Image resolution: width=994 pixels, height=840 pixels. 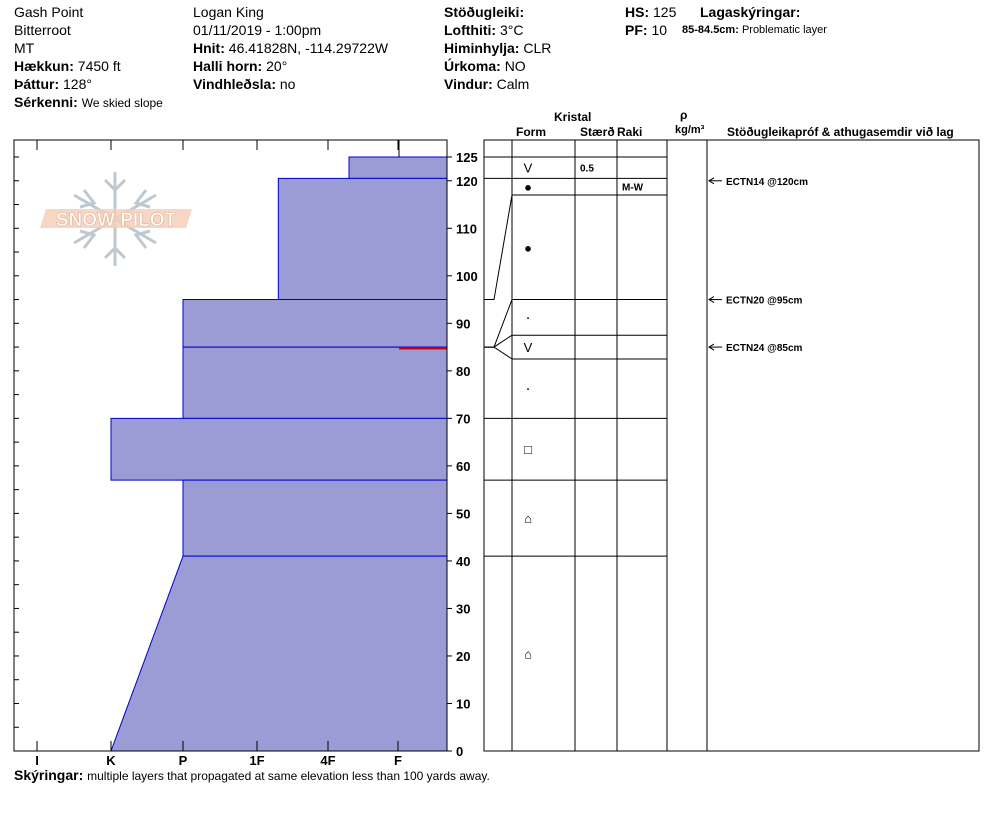 What do you see at coordinates (484, 12) in the screenshot?
I see `stability-label: Stöðugleiki:` at bounding box center [484, 12].